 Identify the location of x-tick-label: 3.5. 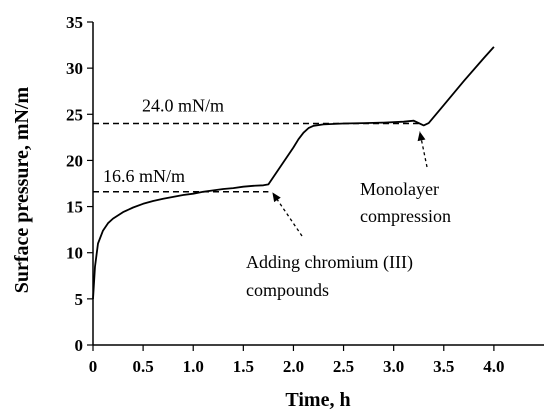
(443, 366).